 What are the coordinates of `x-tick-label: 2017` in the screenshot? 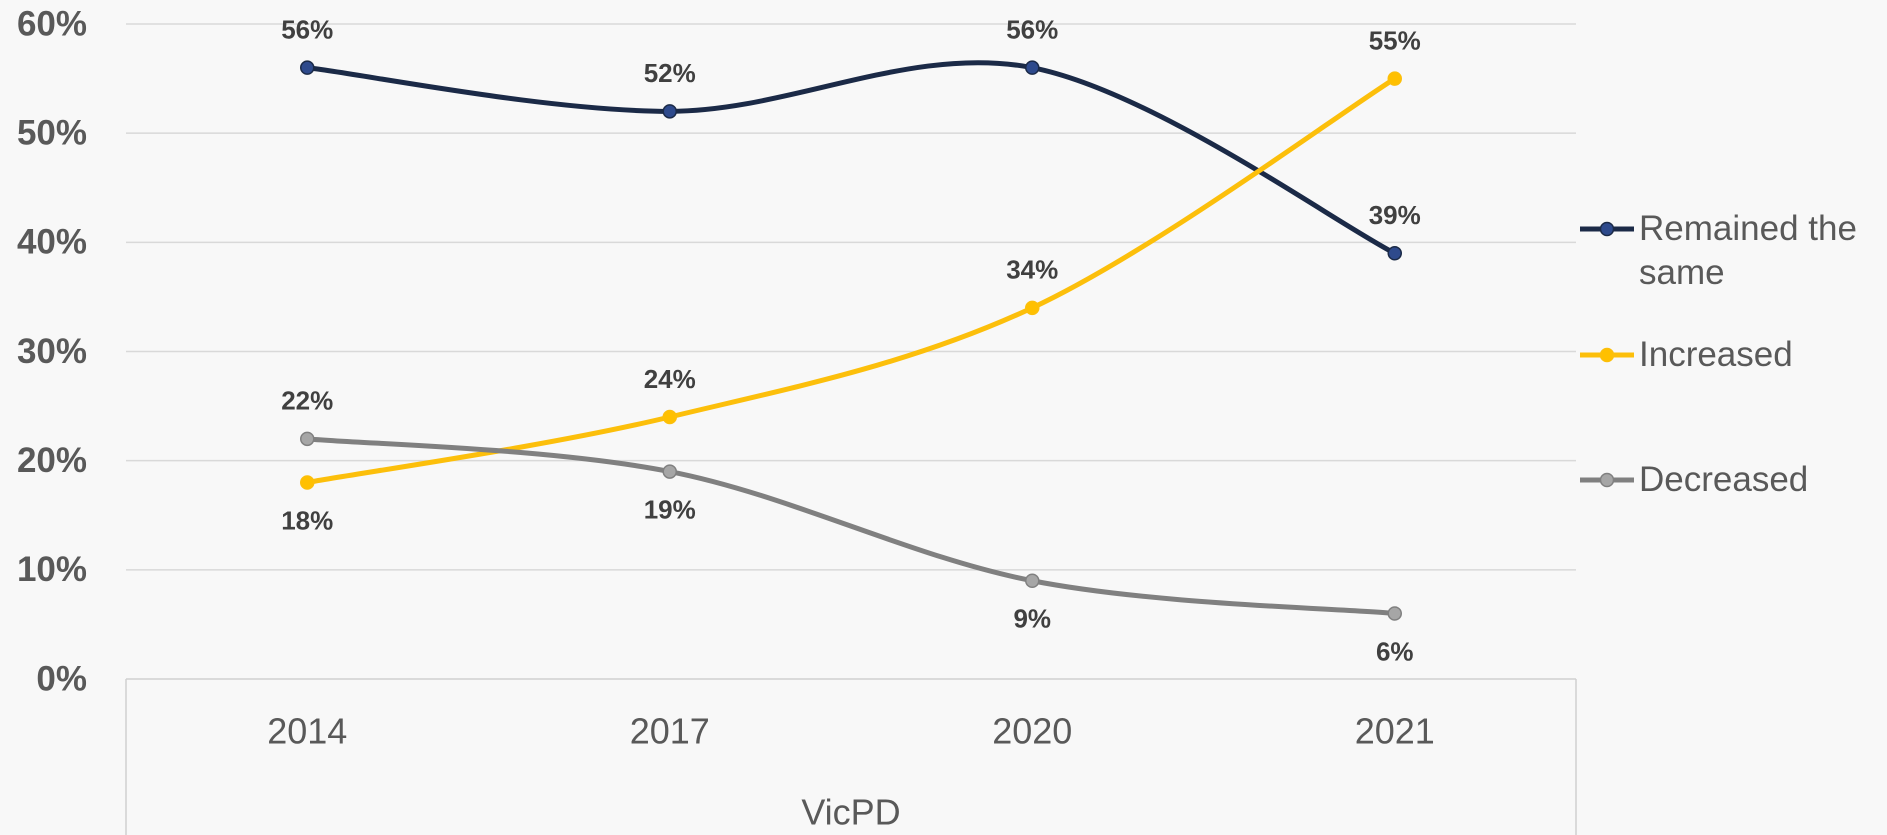 It's located at (670, 731).